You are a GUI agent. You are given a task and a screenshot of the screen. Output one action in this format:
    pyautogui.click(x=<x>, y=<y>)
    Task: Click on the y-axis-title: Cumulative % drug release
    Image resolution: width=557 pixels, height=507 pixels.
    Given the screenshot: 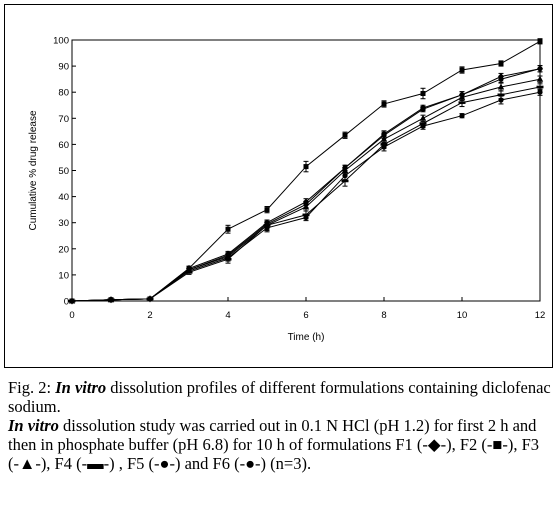 What is the action you would take?
    pyautogui.click(x=33, y=170)
    